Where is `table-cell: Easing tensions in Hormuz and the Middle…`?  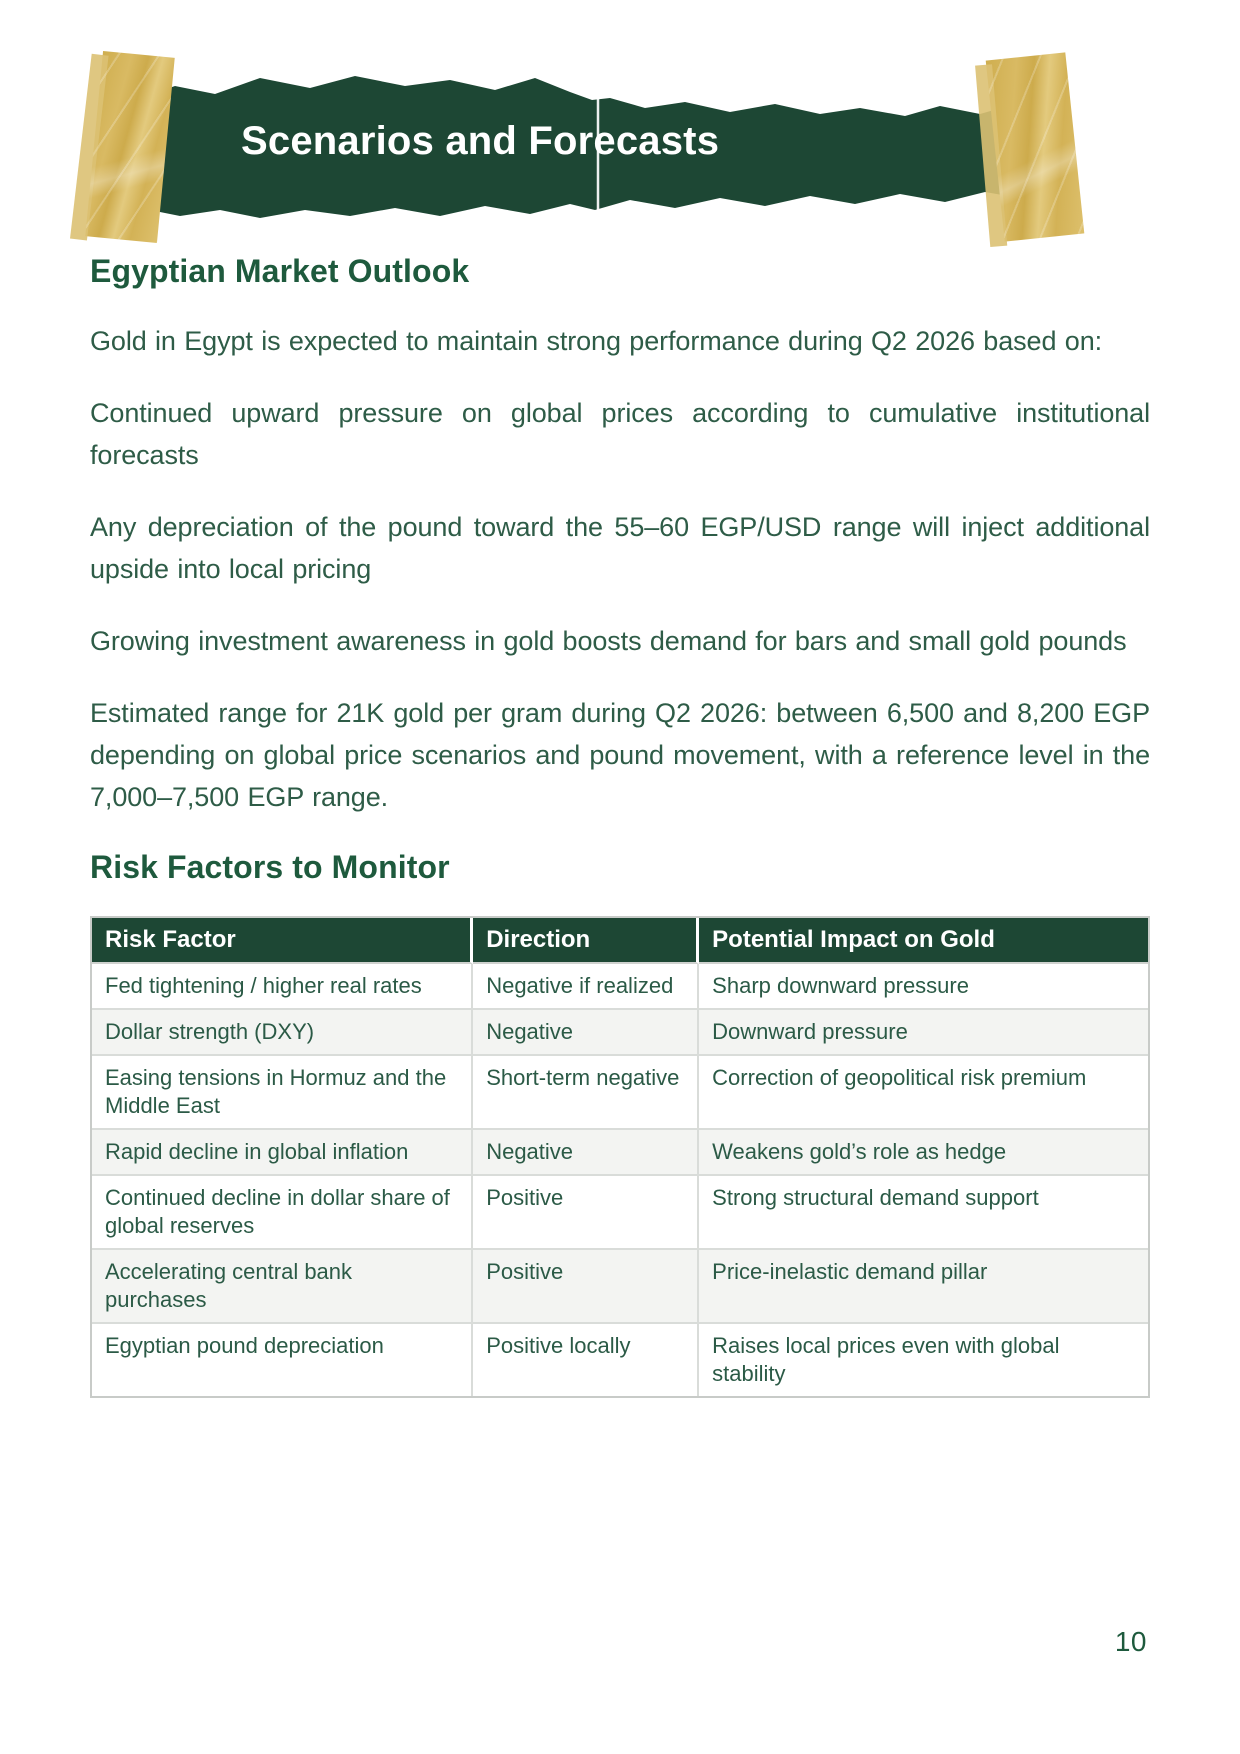 table-cell: Easing tensions in Hormuz and the Middle… is located at coordinates (283, 1093).